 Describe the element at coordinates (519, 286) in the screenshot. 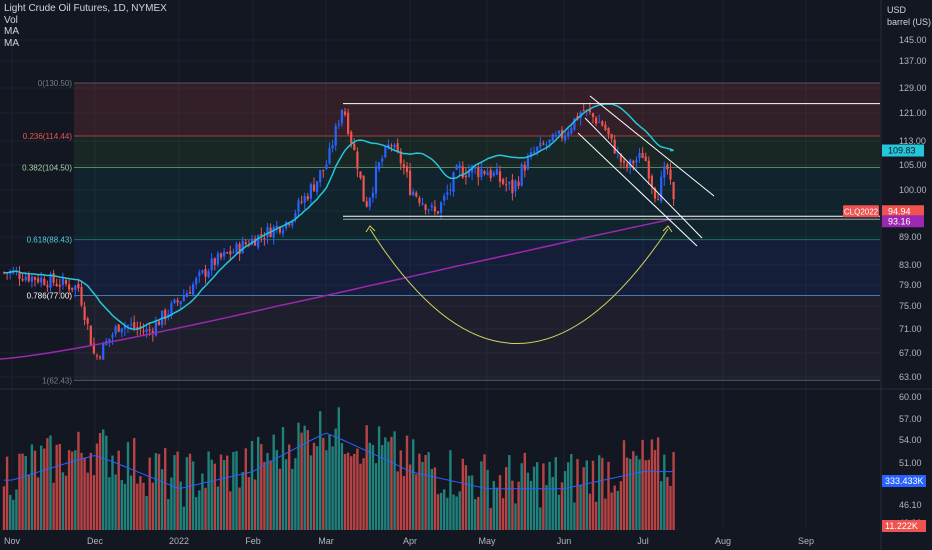

I see `rounded-bottom-arc` at that location.